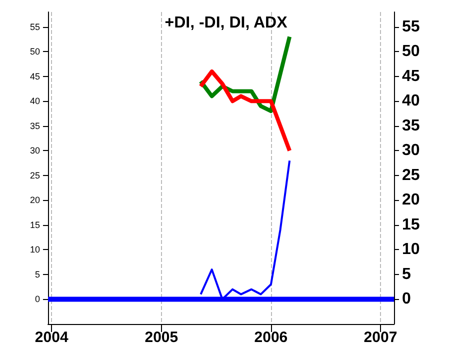 The height and width of the screenshot is (360, 452). Describe the element at coordinates (406, 299) in the screenshot. I see `y2-tick-label: 0` at that location.